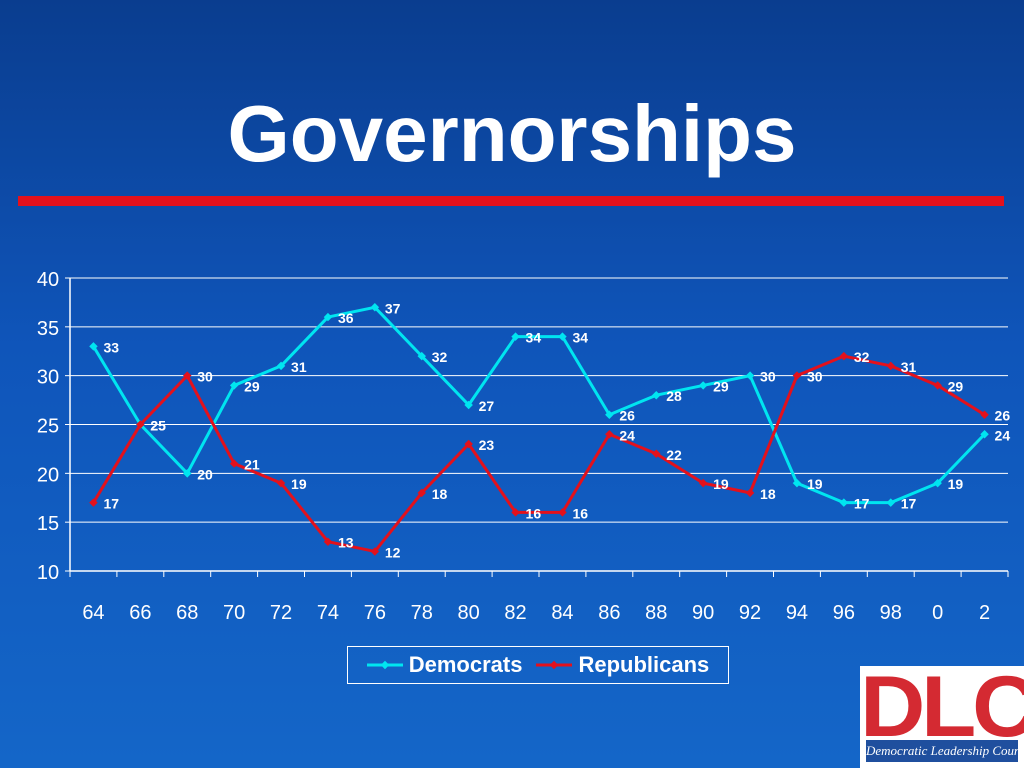 This screenshot has width=1024, height=768. I want to click on data-label-democrats: 26, so click(627, 416).